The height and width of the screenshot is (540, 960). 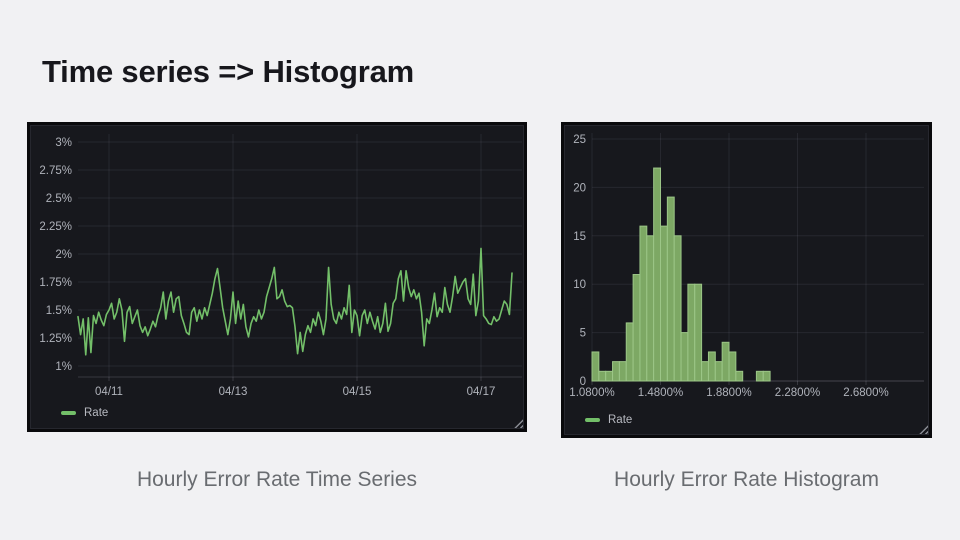 What do you see at coordinates (228, 71) in the screenshot?
I see `slide-title: Time series => Histogram` at bounding box center [228, 71].